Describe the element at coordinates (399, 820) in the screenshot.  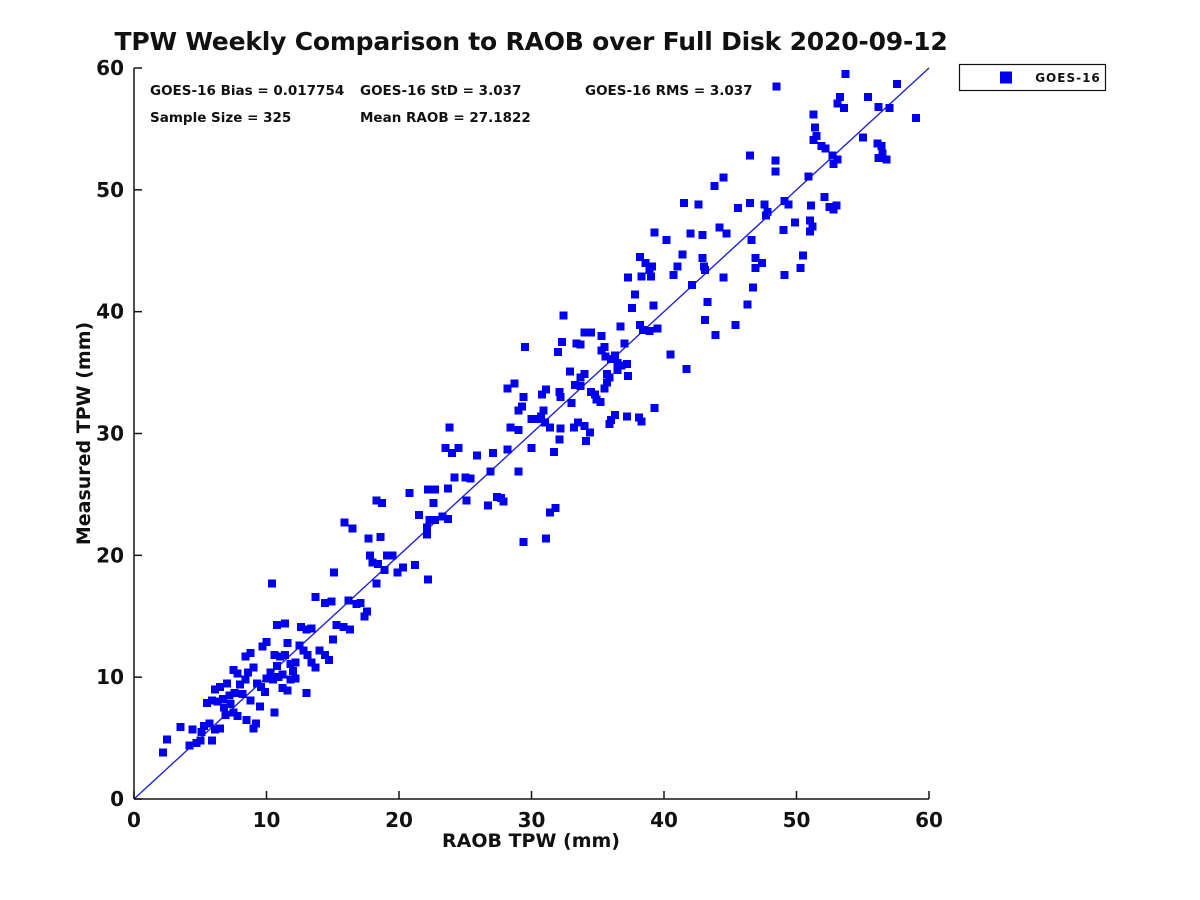
I see `x-tick-label: 20` at that location.